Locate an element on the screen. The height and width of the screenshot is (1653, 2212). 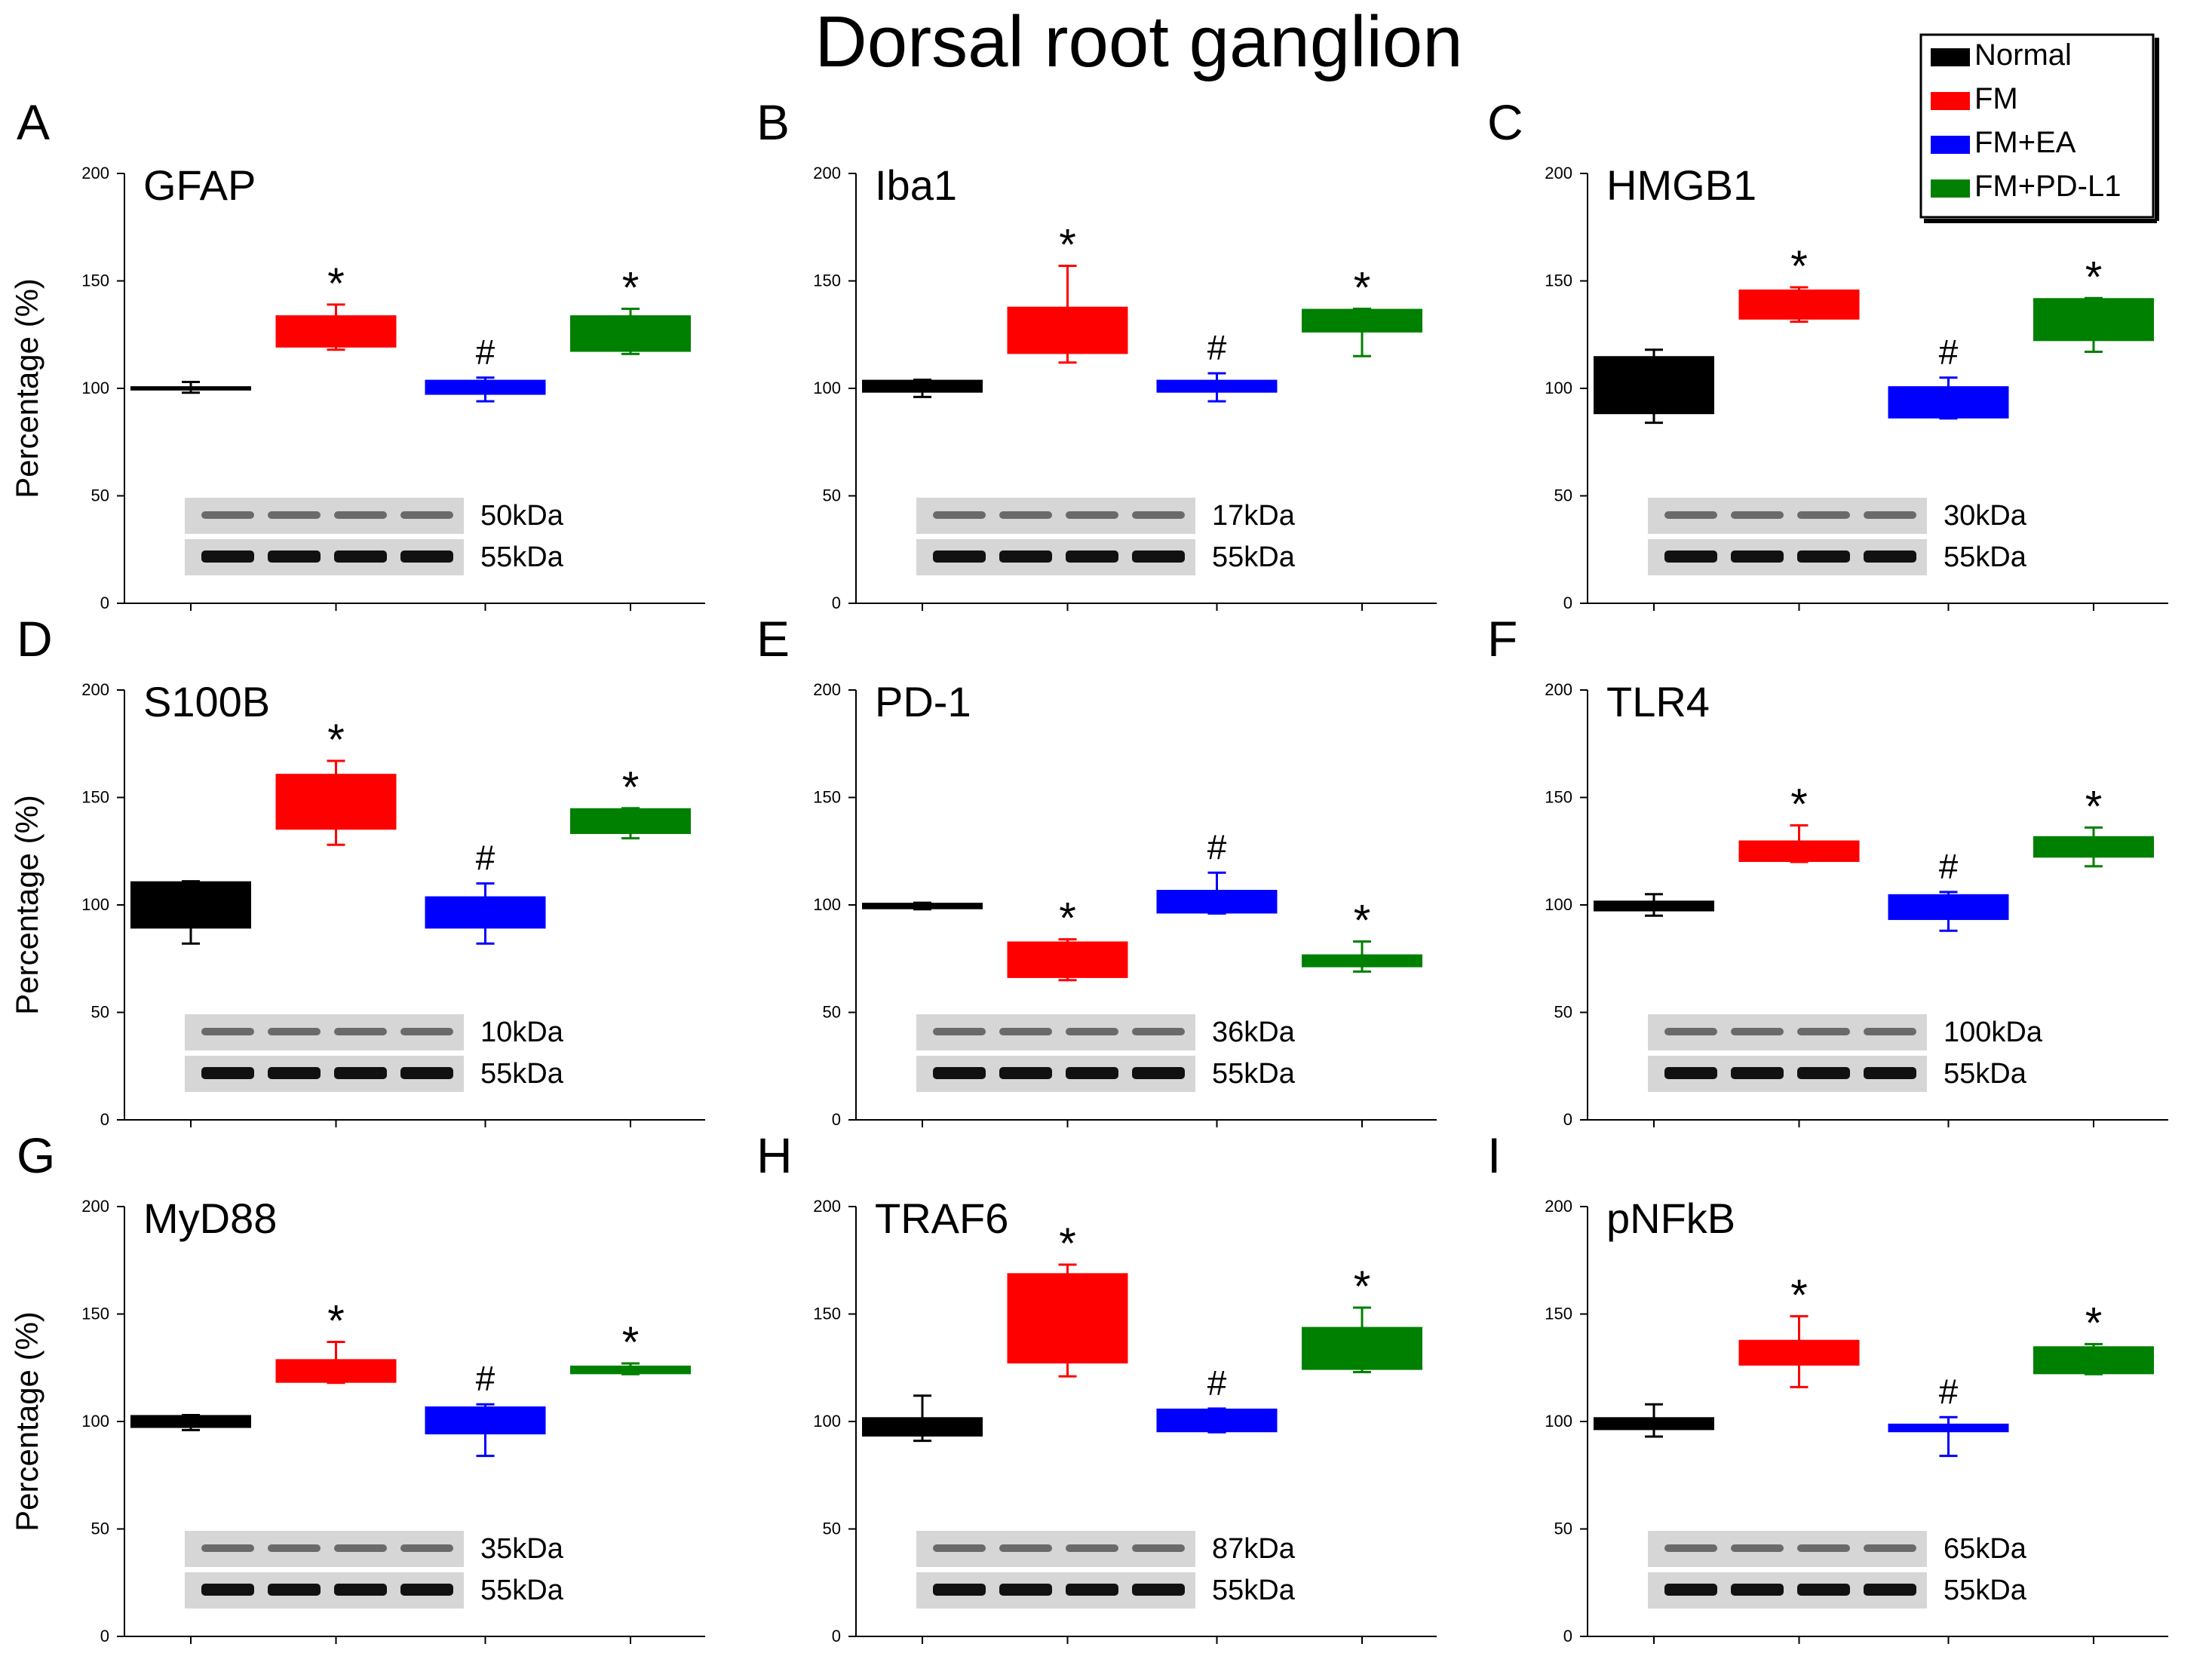
panel-H: H 0 50 100 150 200 TRAF6 * # * 87kDa 55kDa is located at coordinates (1096, 1386).